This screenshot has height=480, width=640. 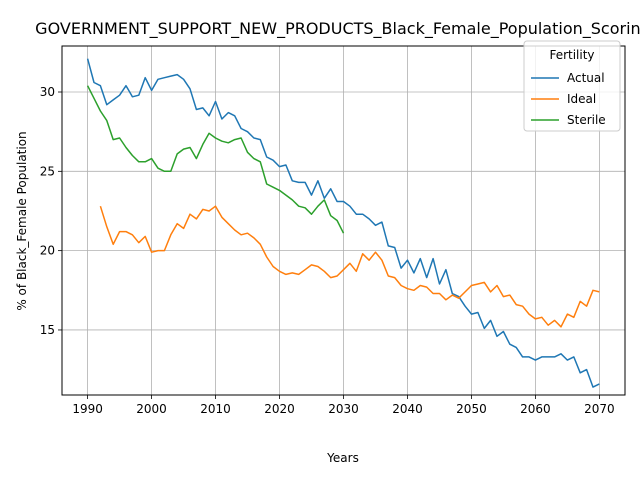 I want to click on x-tick-label: 2030, so click(x=343, y=409).